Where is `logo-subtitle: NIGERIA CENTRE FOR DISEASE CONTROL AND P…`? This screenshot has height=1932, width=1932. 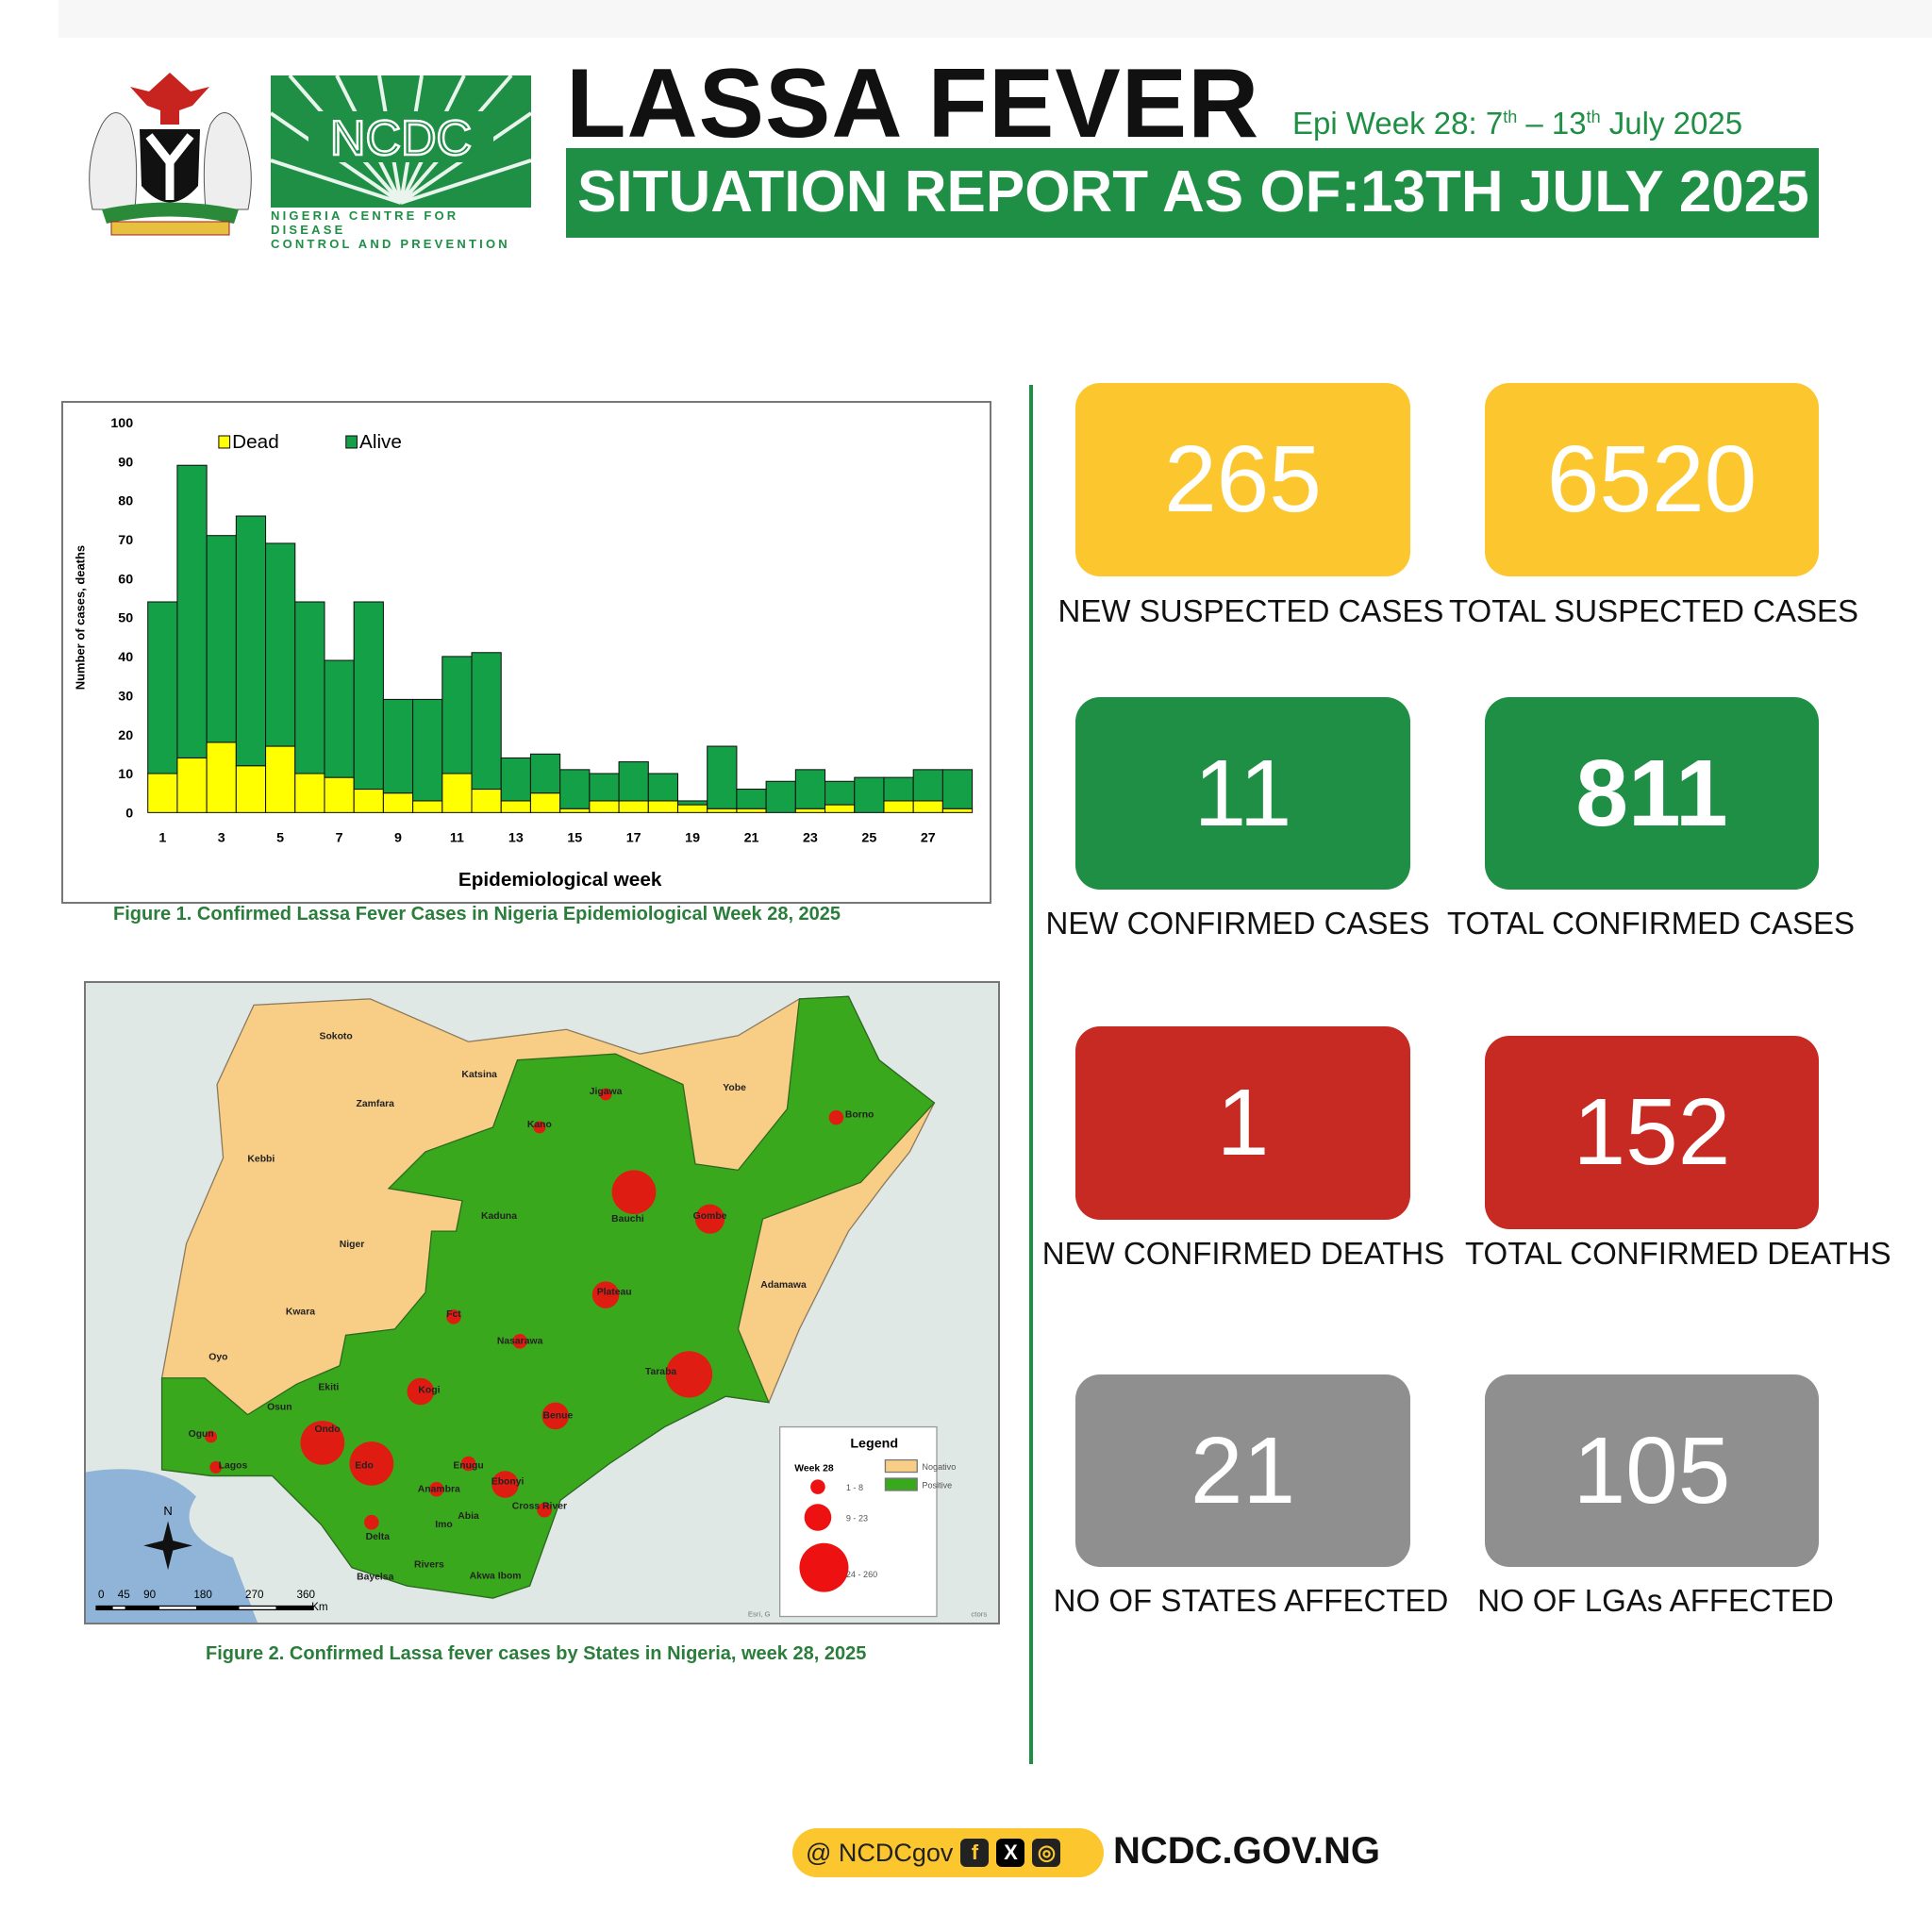 logo-subtitle: NIGERIA CENTRE FOR DISEASE CONTROL AND P… is located at coordinates (401, 229).